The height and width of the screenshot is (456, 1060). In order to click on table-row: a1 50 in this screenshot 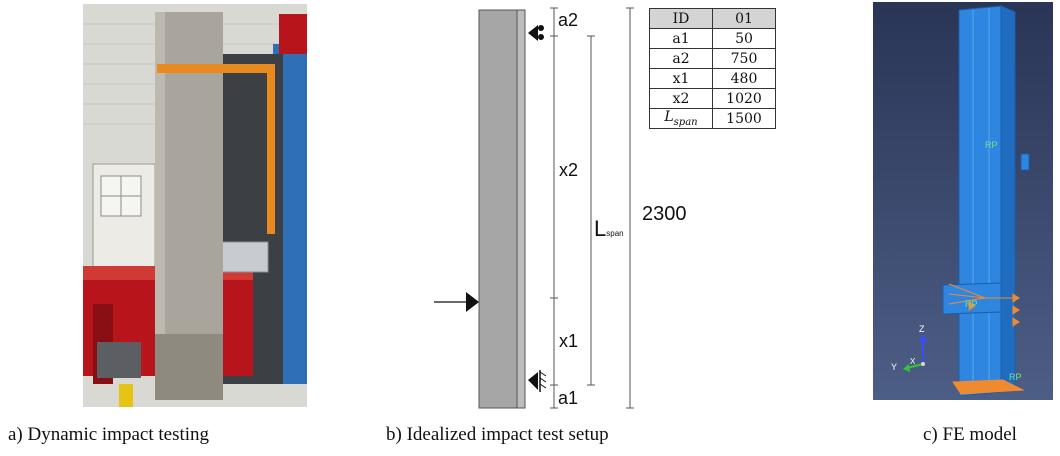, I will do `click(712, 38)`.